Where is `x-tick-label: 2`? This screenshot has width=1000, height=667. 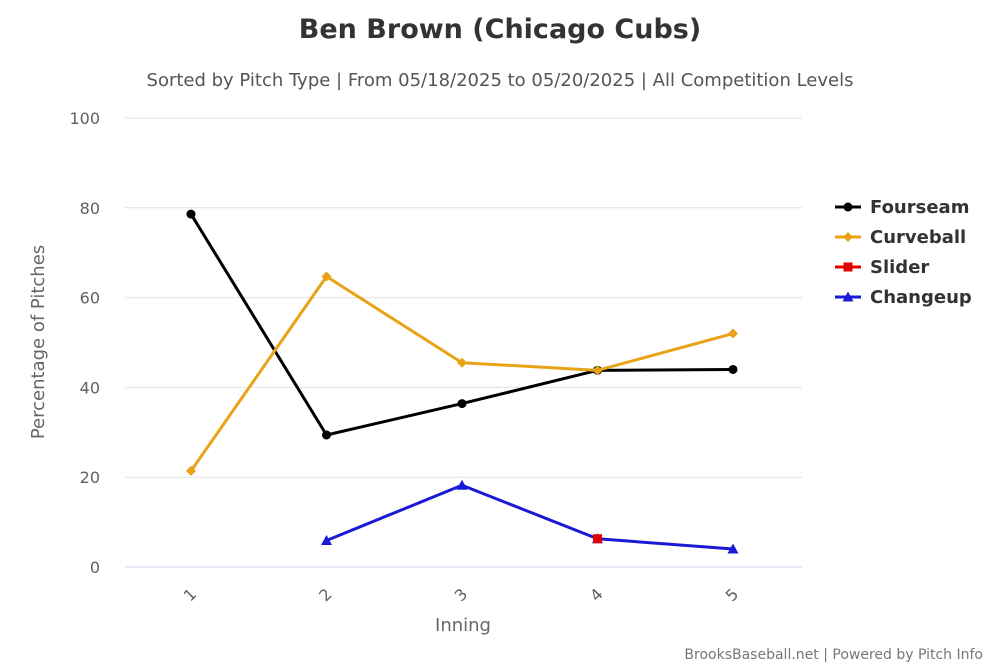 x-tick-label: 2 is located at coordinates (325, 595).